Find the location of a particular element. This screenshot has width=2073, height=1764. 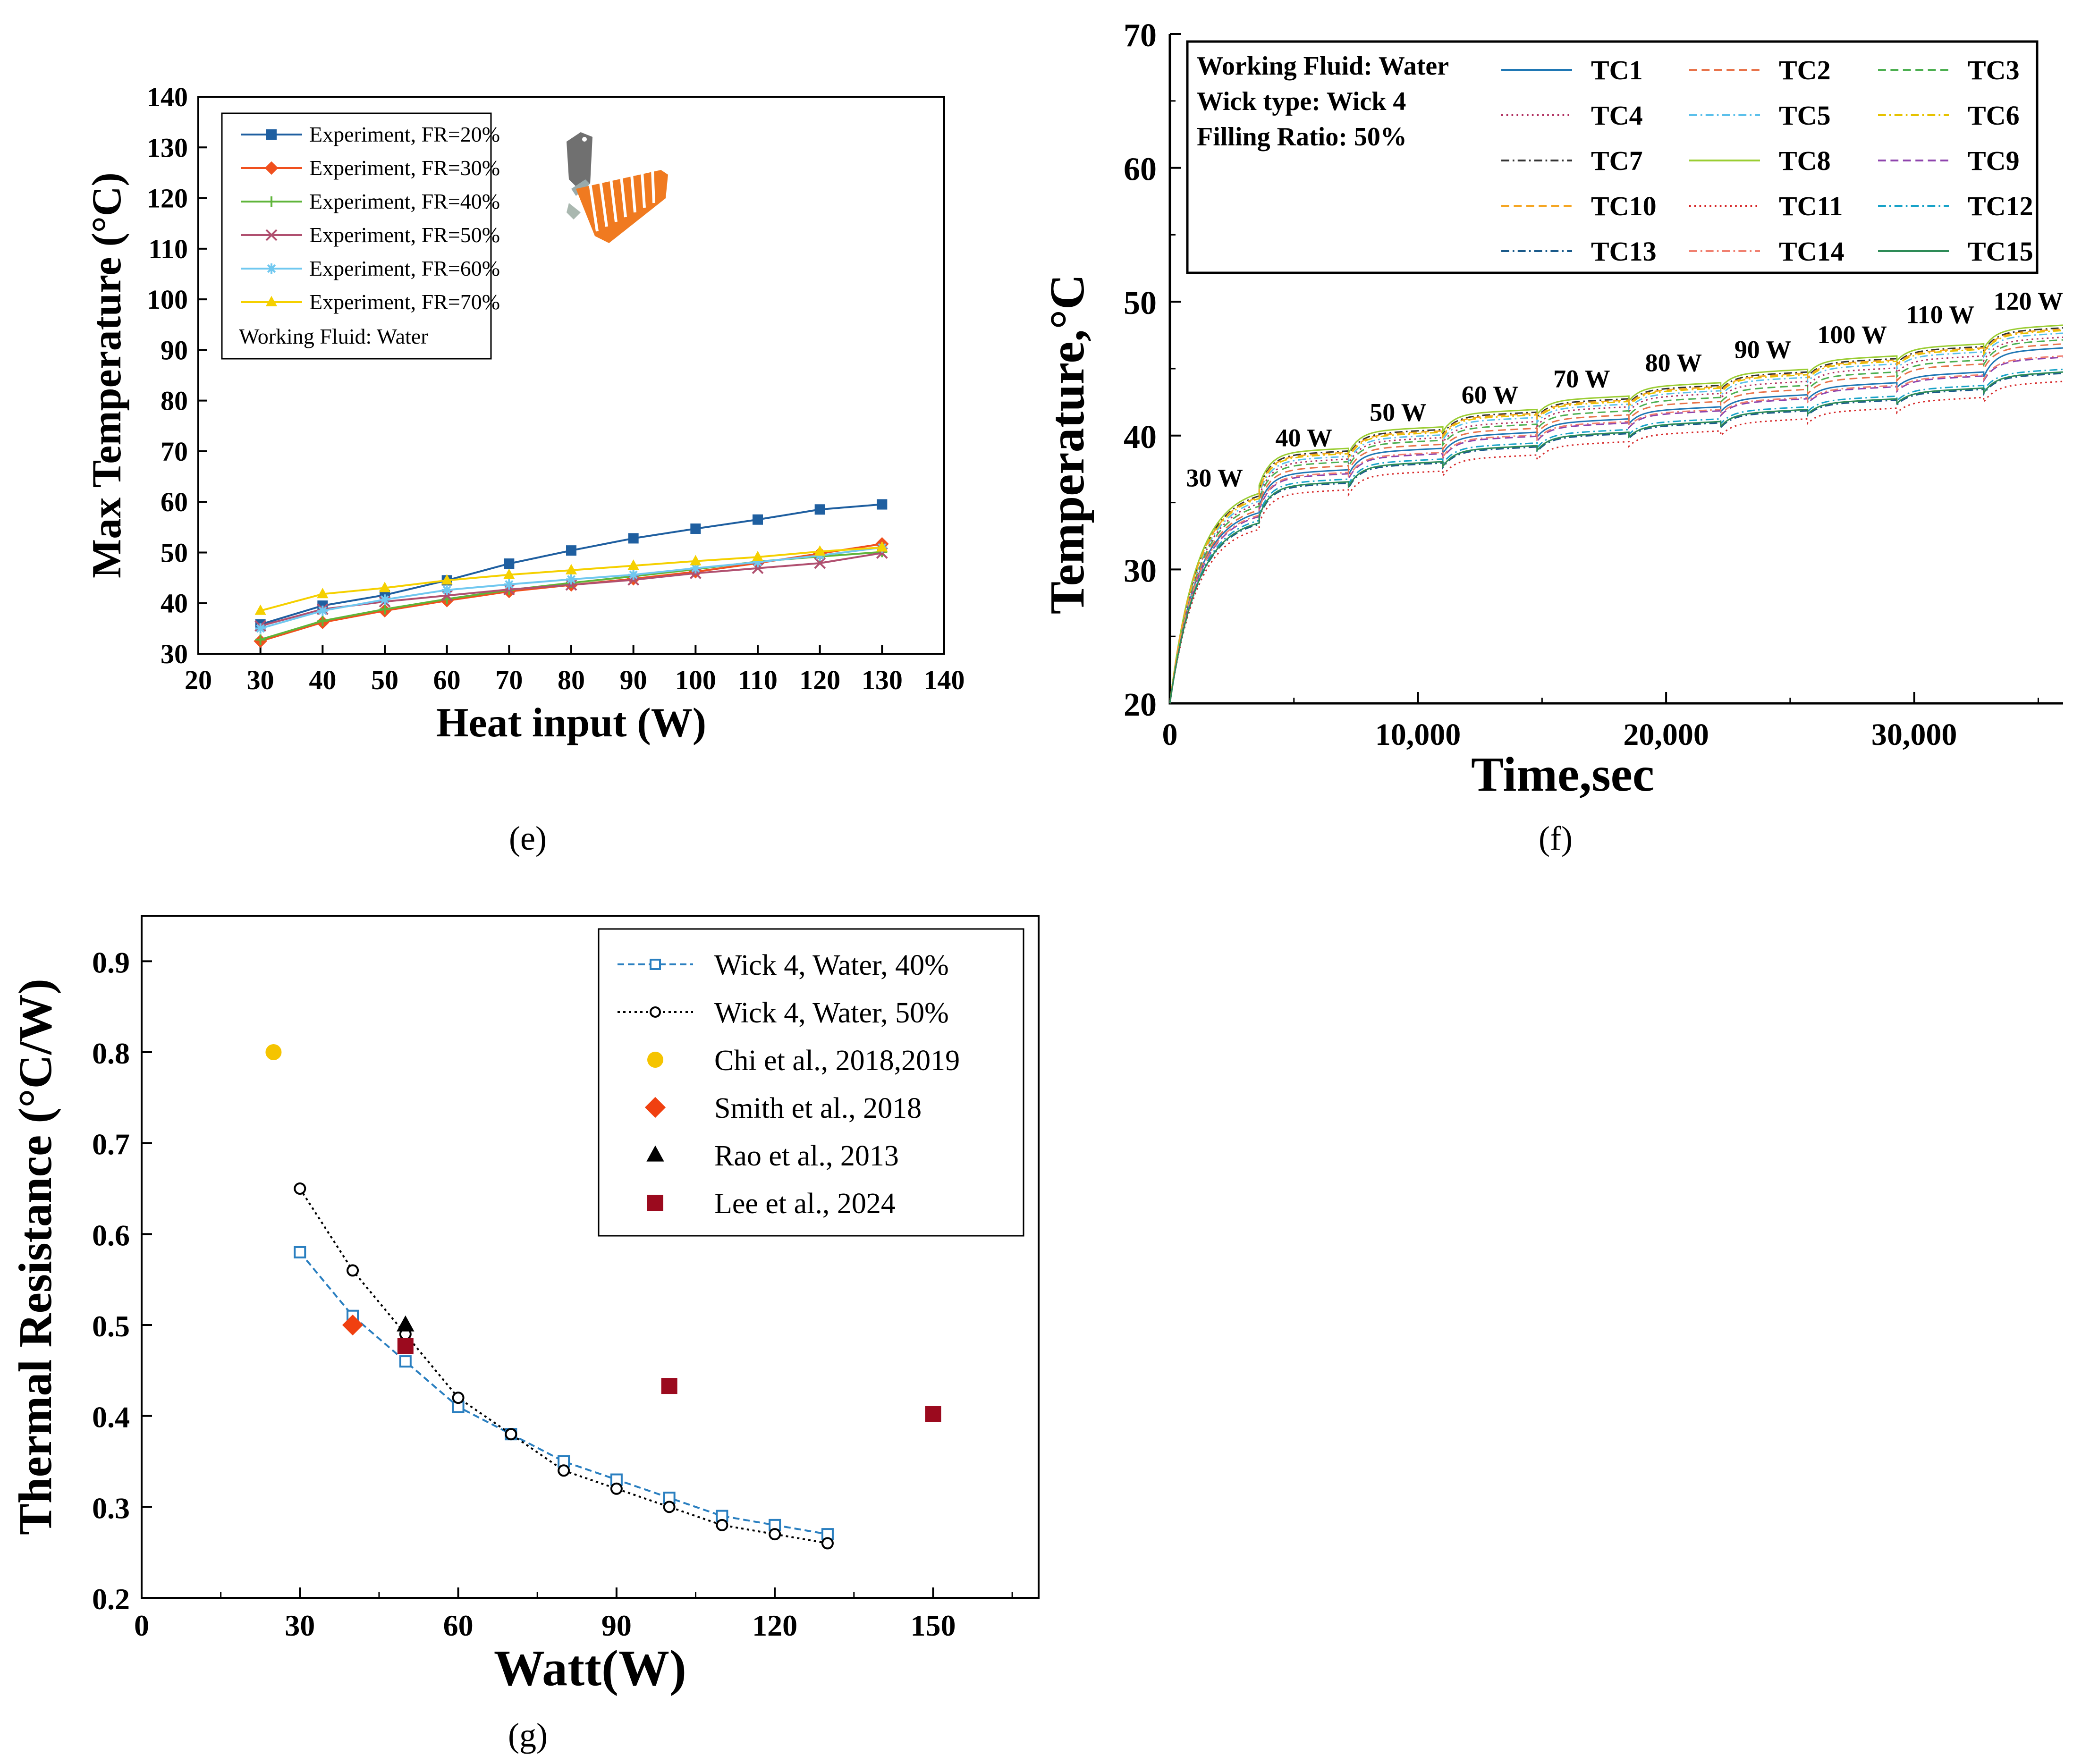

x-tick-label-e: 20 is located at coordinates (198, 680).